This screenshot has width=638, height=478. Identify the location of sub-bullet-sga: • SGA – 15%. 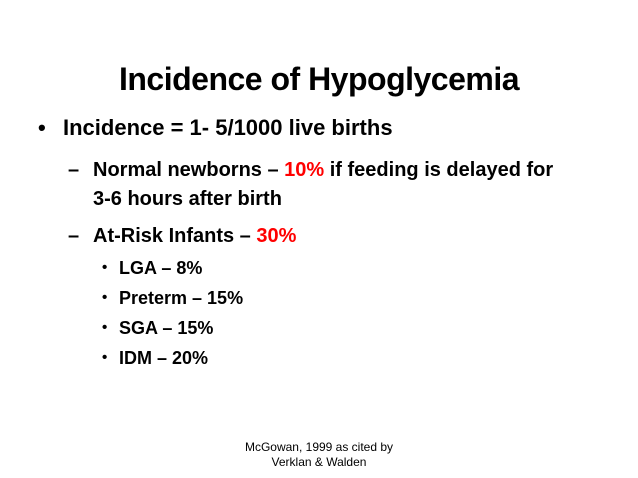
(314, 328).